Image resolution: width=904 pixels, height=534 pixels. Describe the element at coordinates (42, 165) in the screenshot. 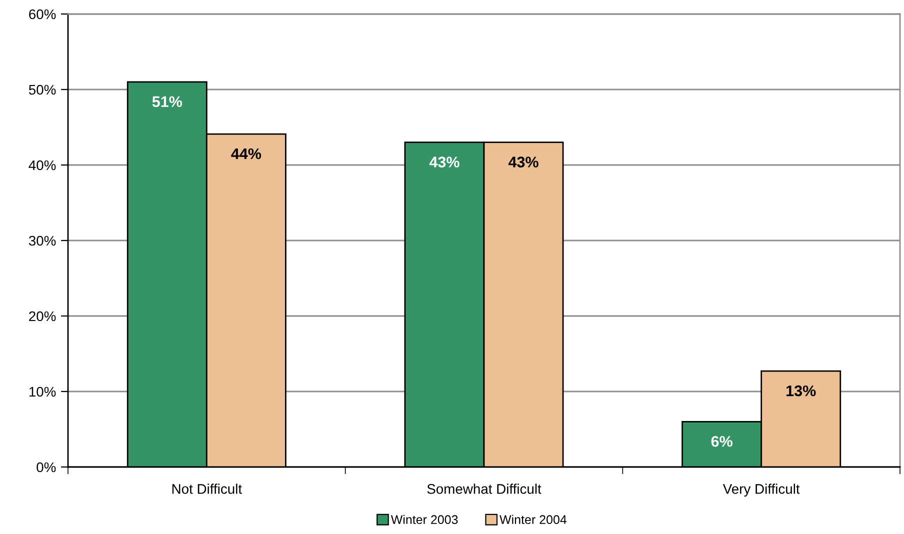

I see `y-tick-label: 40%` at that location.